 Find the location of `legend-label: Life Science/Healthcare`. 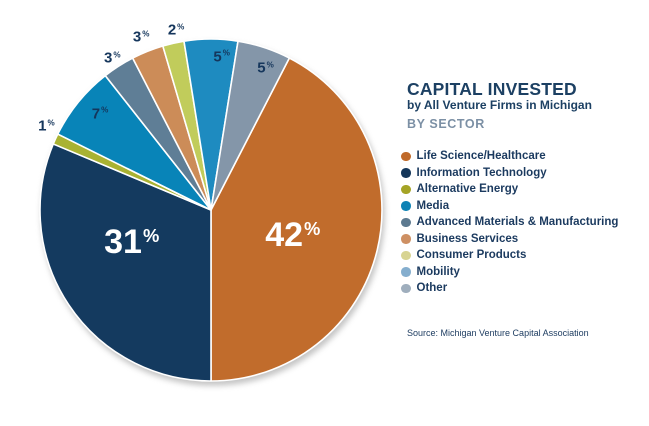

legend-label: Life Science/Healthcare is located at coordinates (481, 156).